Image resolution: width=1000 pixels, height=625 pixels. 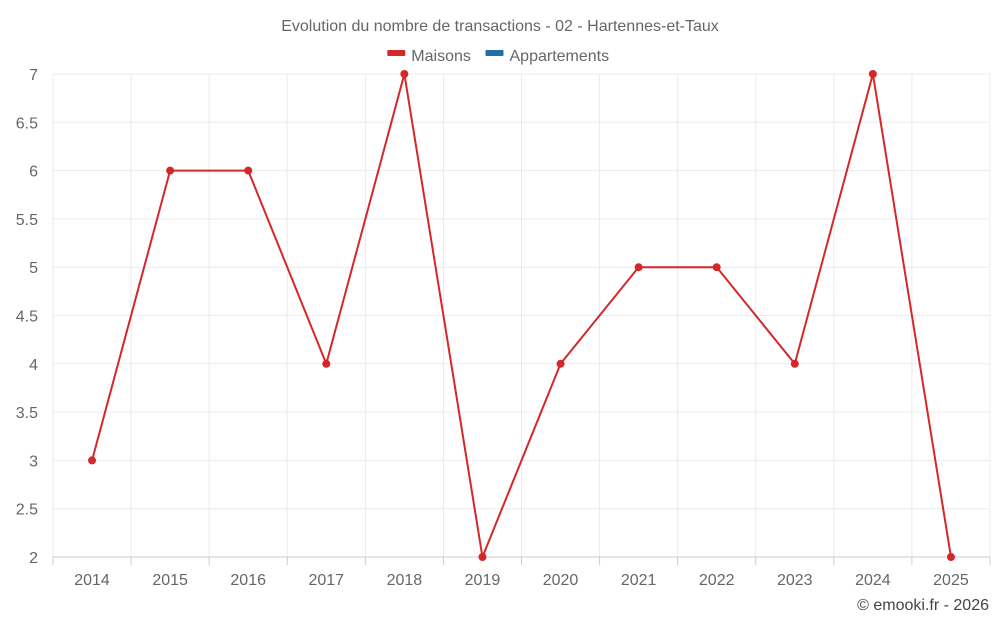 What do you see at coordinates (33, 461) in the screenshot?
I see `y-tick-label: 3` at bounding box center [33, 461].